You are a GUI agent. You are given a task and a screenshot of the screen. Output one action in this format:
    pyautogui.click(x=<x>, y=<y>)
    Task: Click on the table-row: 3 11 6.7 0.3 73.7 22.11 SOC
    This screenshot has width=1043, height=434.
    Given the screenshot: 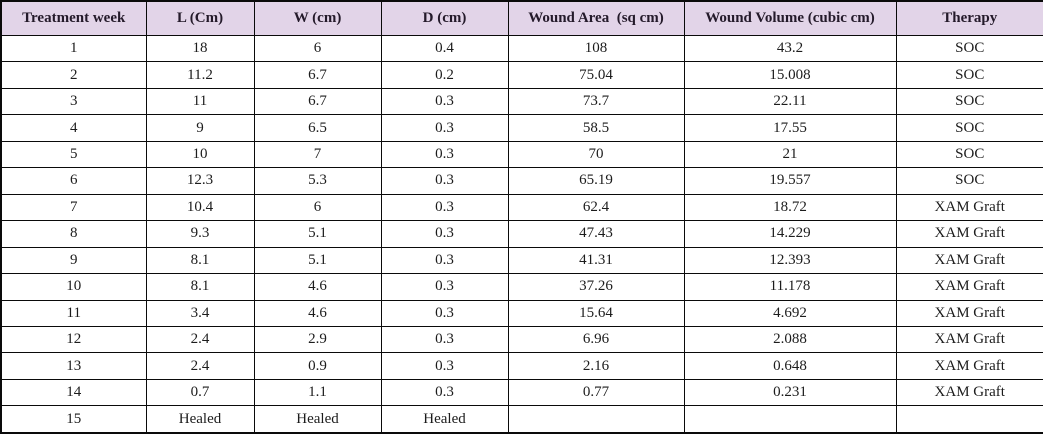 What is the action you would take?
    pyautogui.click(x=521, y=101)
    